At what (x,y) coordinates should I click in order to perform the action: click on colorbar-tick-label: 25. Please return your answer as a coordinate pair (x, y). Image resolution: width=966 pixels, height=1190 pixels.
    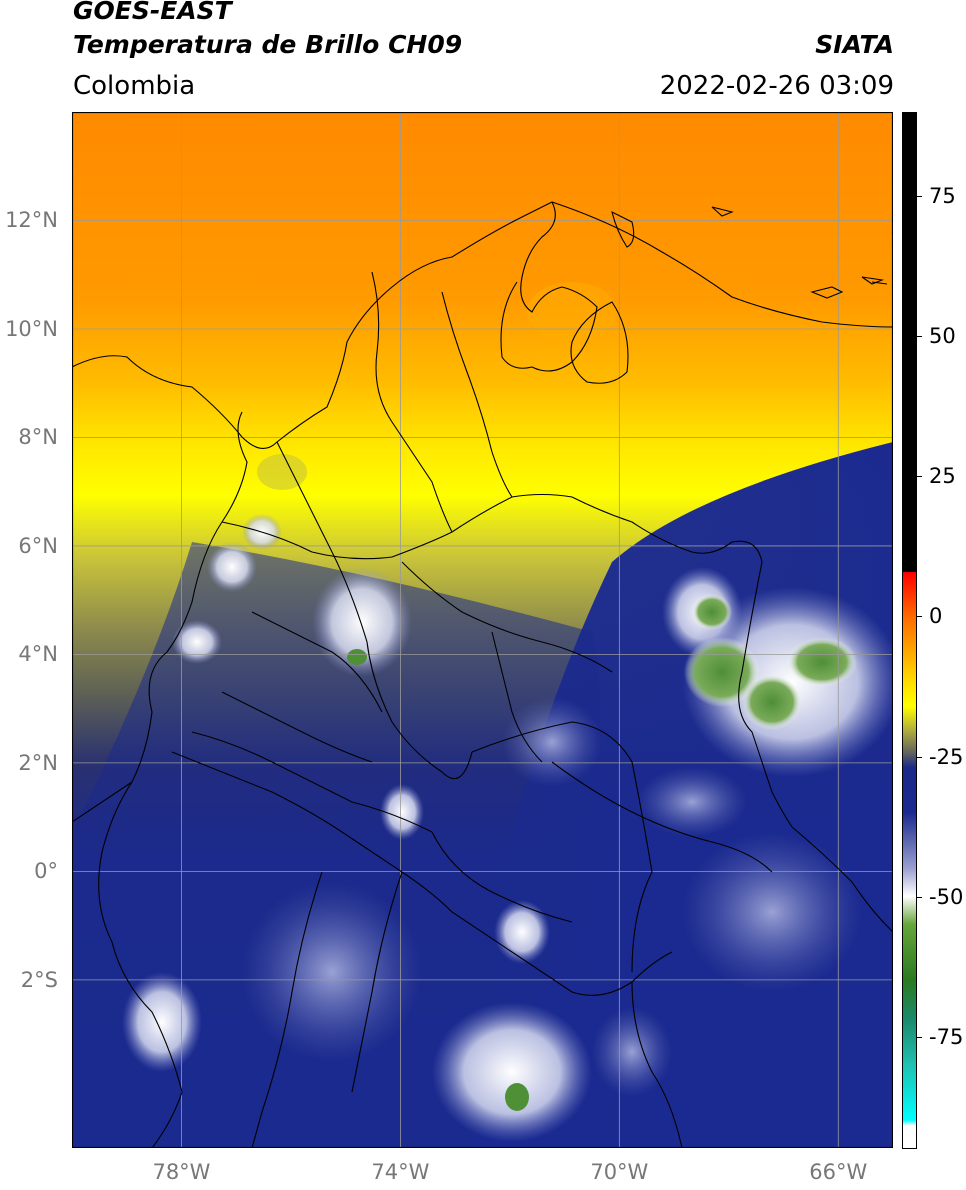
    Looking at the image, I should click on (942, 476).